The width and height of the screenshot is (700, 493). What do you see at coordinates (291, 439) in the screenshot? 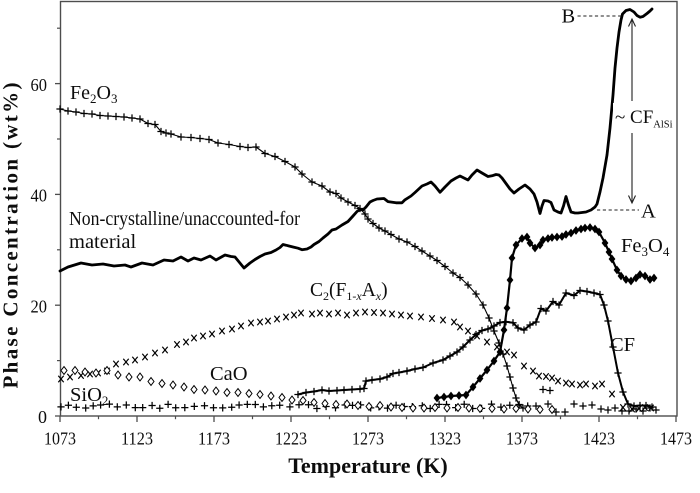
I see `svg-text: 1223` at bounding box center [291, 439].